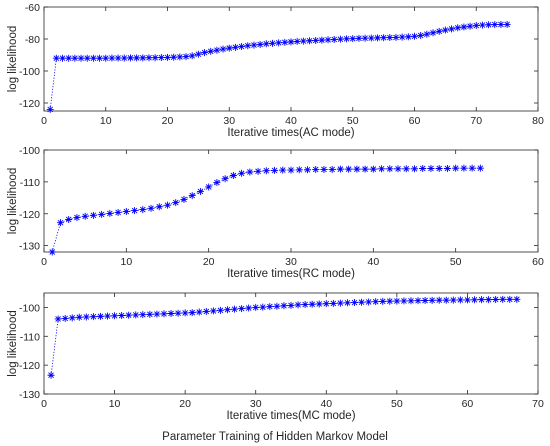 The width and height of the screenshot is (550, 446). I want to click on y-tick-label: -110, so click(30, 183).